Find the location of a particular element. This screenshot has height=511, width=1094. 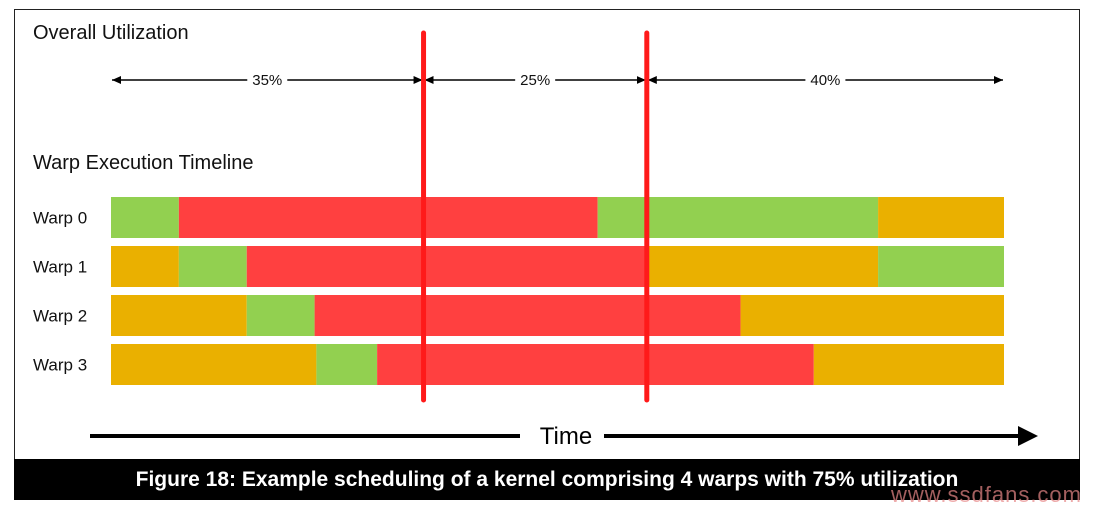

phase-percent-label: 25% is located at coordinates (535, 80).